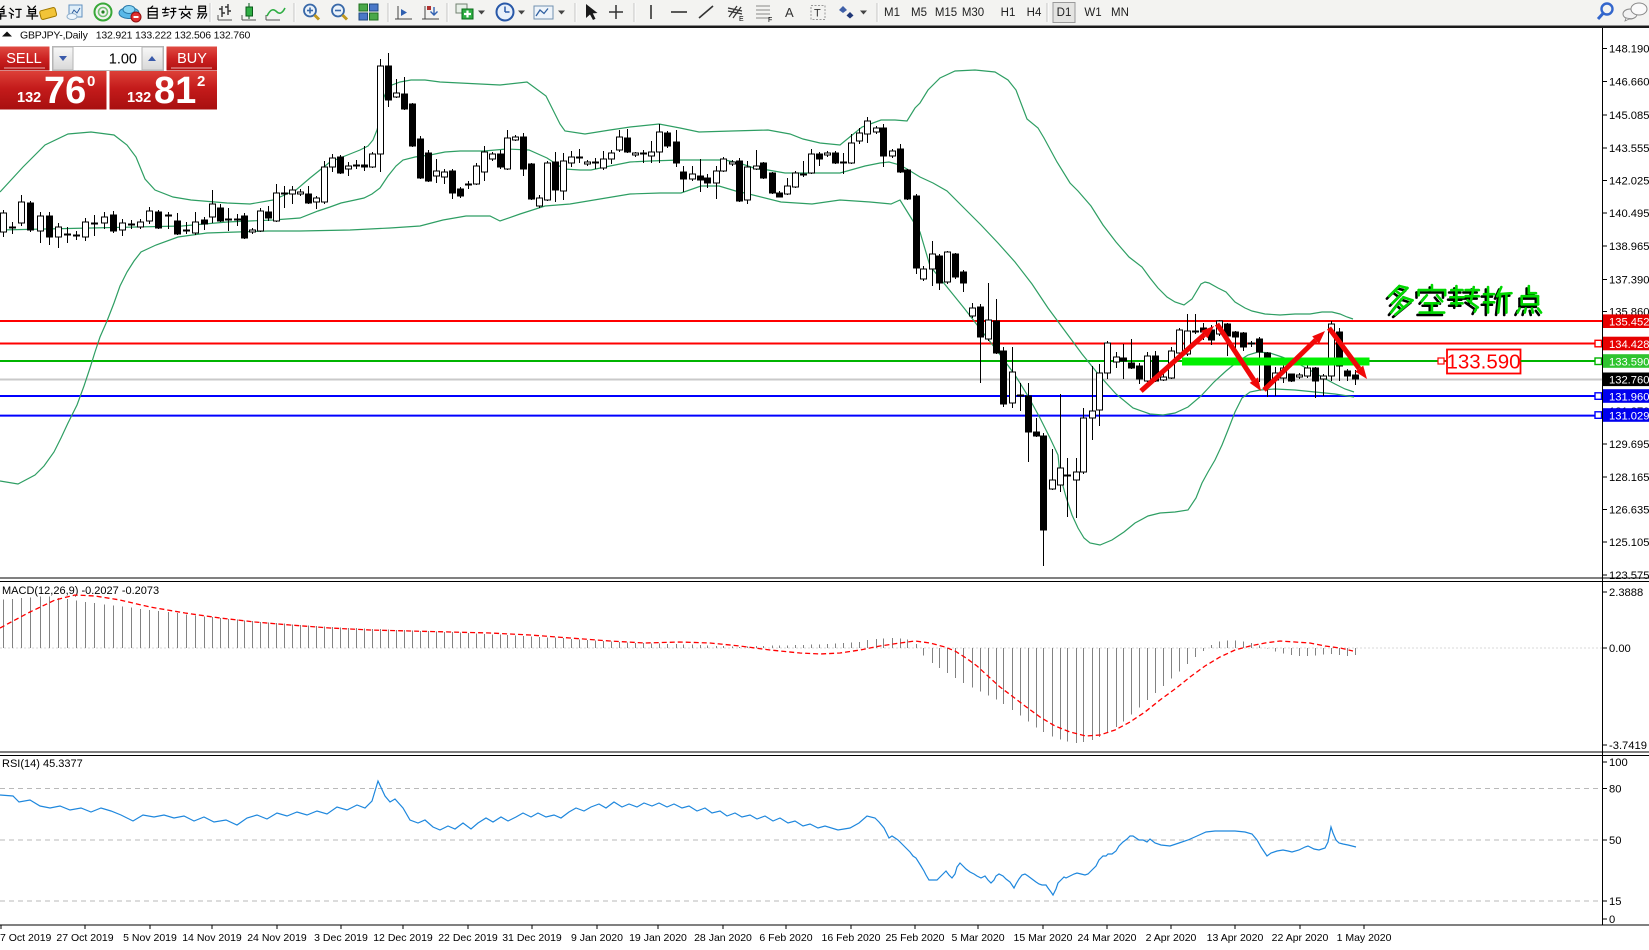  Describe the element at coordinates (597, 938) in the screenshot. I see `svg-text: 9 Jan 2020` at that location.